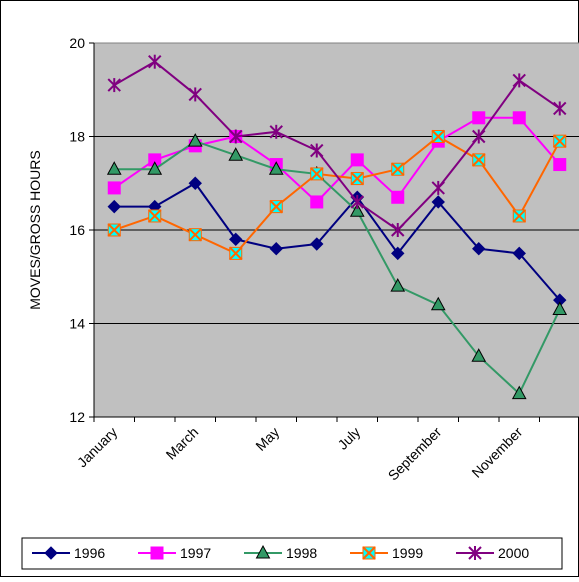 The width and height of the screenshot is (579, 582). What do you see at coordinates (263, 551) in the screenshot?
I see `legend-marker-1998` at bounding box center [263, 551].